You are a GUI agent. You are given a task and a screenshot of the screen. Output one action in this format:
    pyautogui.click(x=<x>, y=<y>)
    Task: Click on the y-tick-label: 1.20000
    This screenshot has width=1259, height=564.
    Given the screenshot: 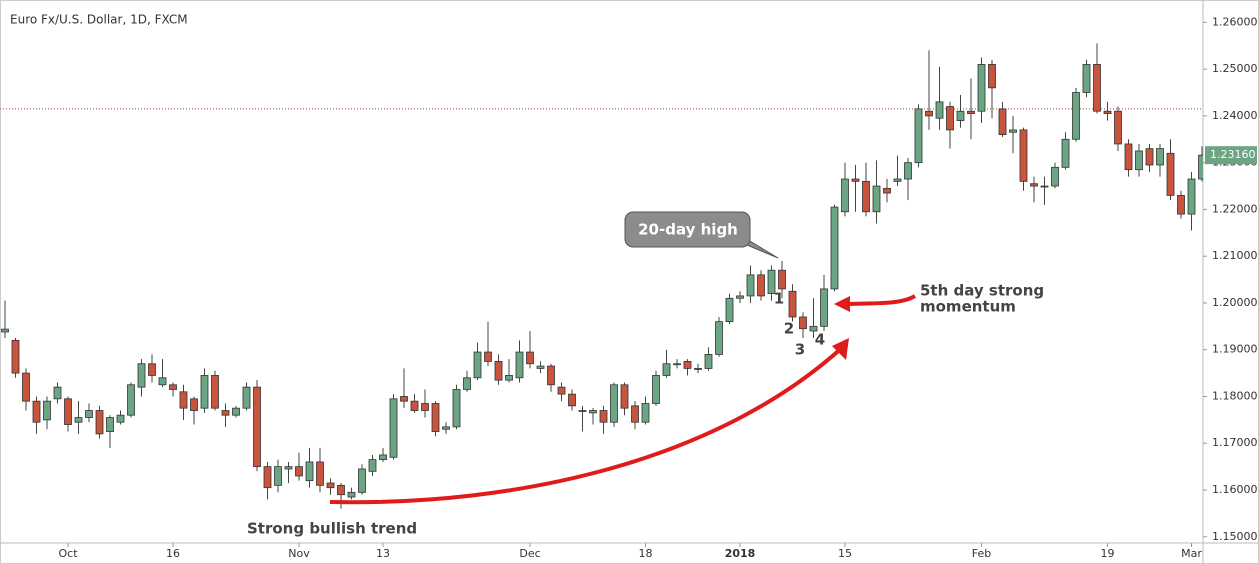 What is the action you would take?
    pyautogui.click(x=1235, y=302)
    